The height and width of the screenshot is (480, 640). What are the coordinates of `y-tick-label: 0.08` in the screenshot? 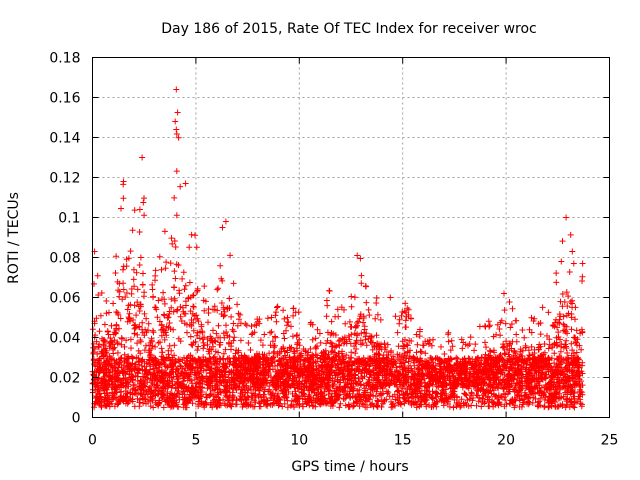 It's located at (64, 259).